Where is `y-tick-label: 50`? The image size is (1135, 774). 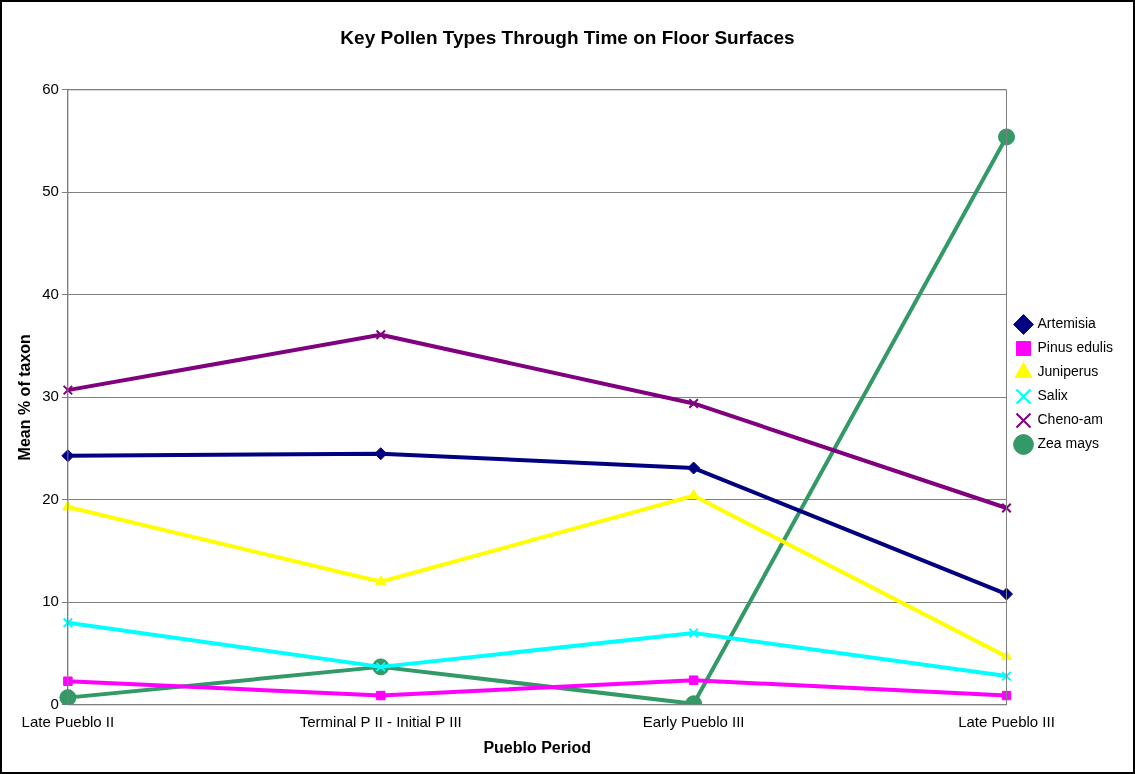
y-tick-label: 50 is located at coordinates (50, 191).